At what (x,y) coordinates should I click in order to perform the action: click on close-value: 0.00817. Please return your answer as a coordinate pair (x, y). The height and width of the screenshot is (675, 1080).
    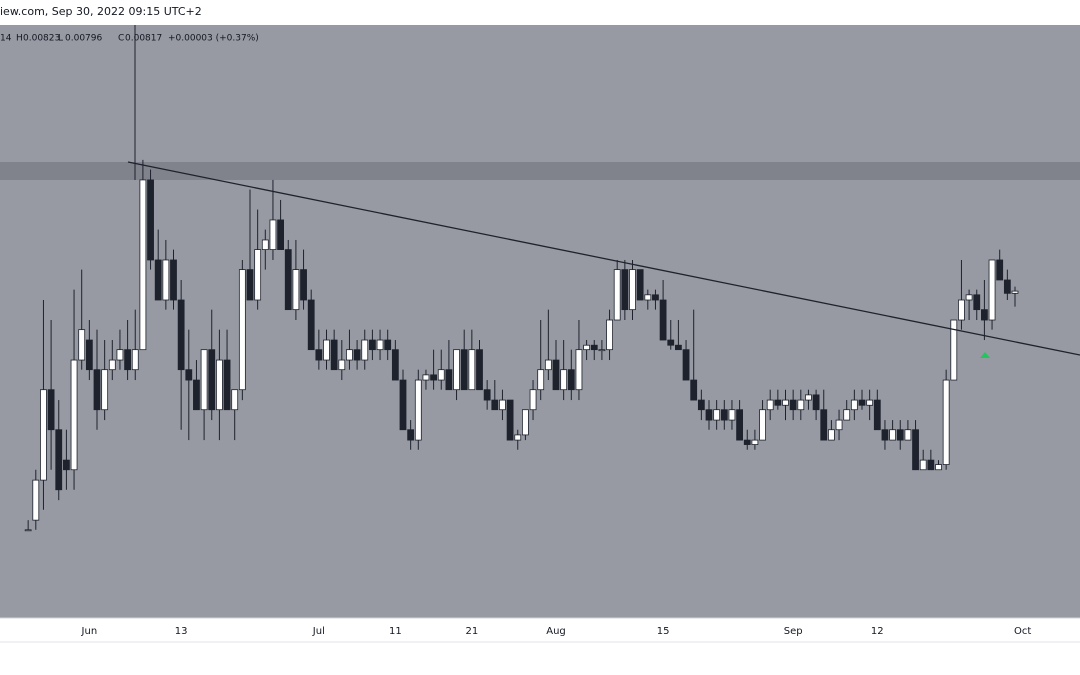
    Looking at the image, I should click on (143, 39).